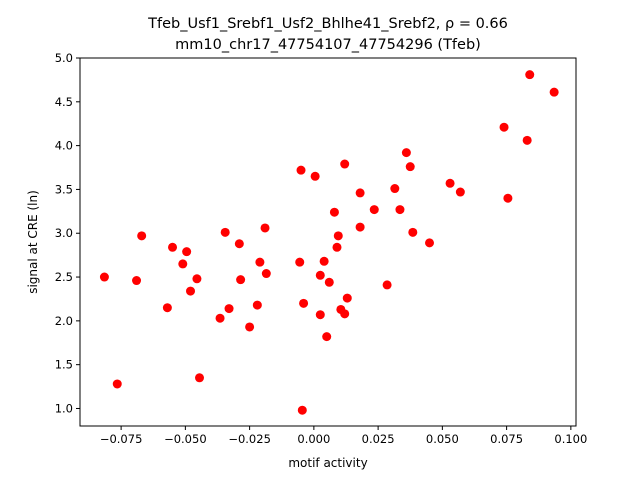 This screenshot has width=640, height=480. What do you see at coordinates (327, 463) in the screenshot?
I see `x-axis-label: motif activity` at bounding box center [327, 463].